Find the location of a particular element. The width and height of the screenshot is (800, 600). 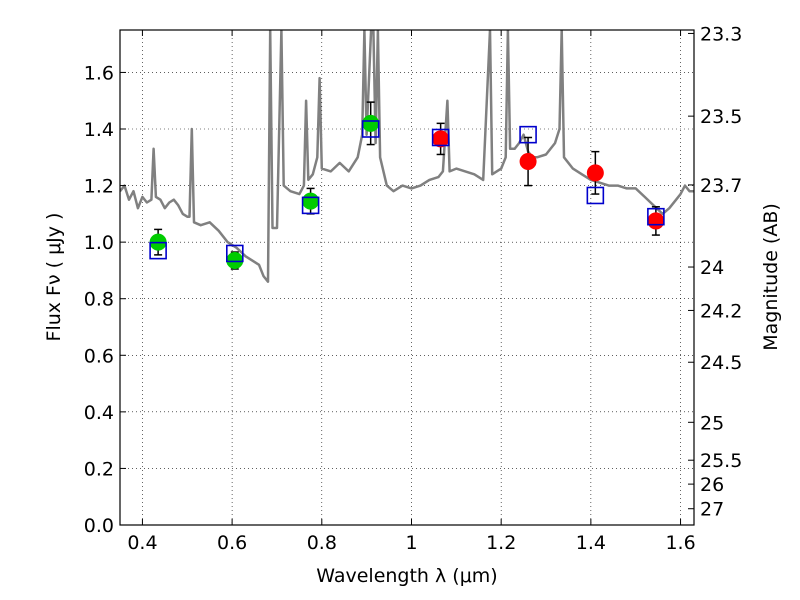

y-tick-label: 1.6 is located at coordinates (99, 73).